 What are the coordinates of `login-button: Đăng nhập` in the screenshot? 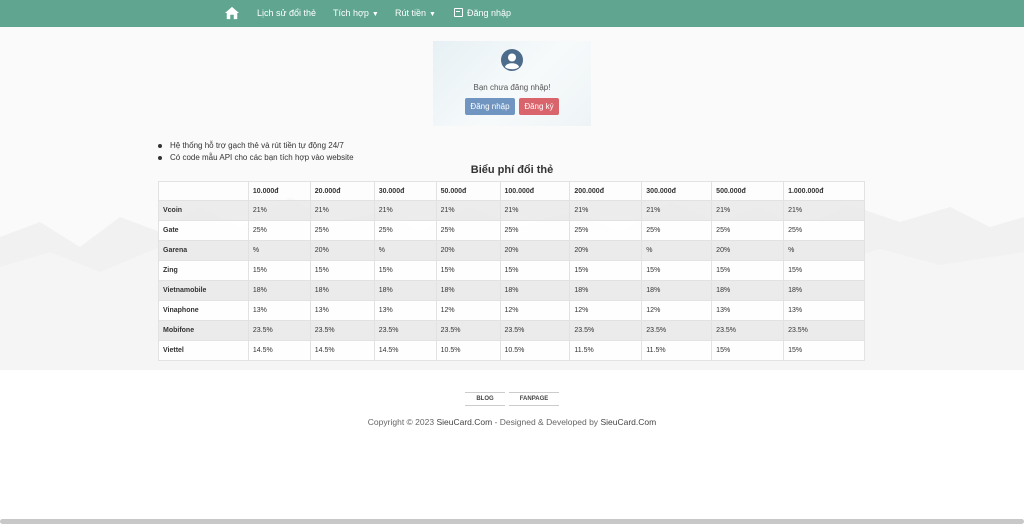 It's located at (490, 106).